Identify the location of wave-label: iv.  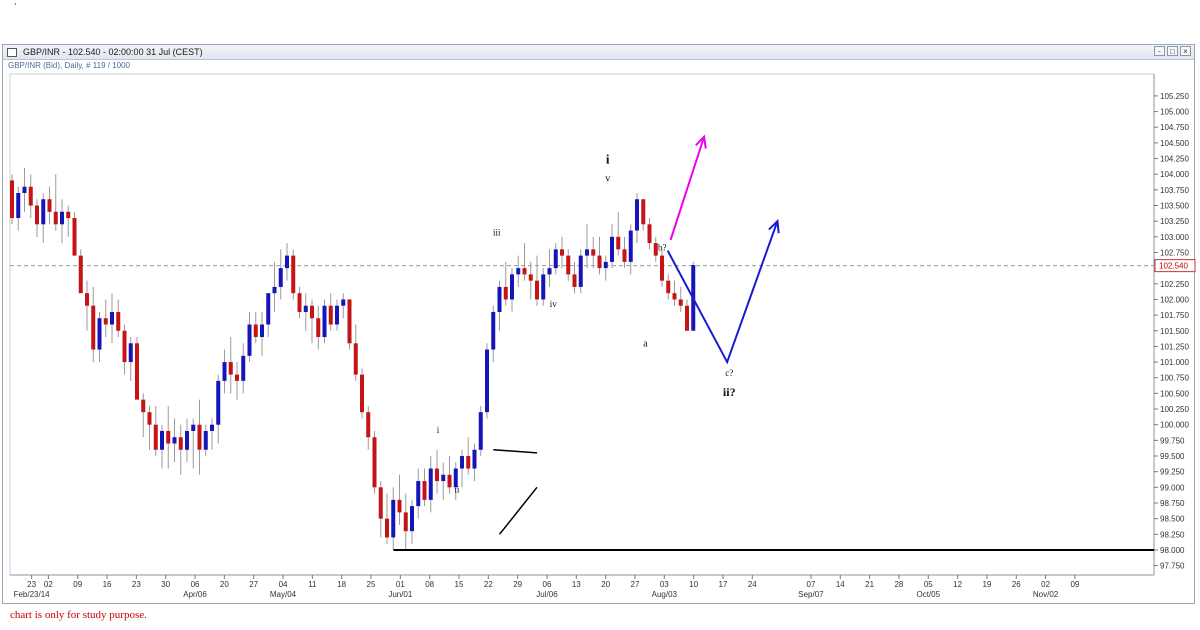
(554, 304).